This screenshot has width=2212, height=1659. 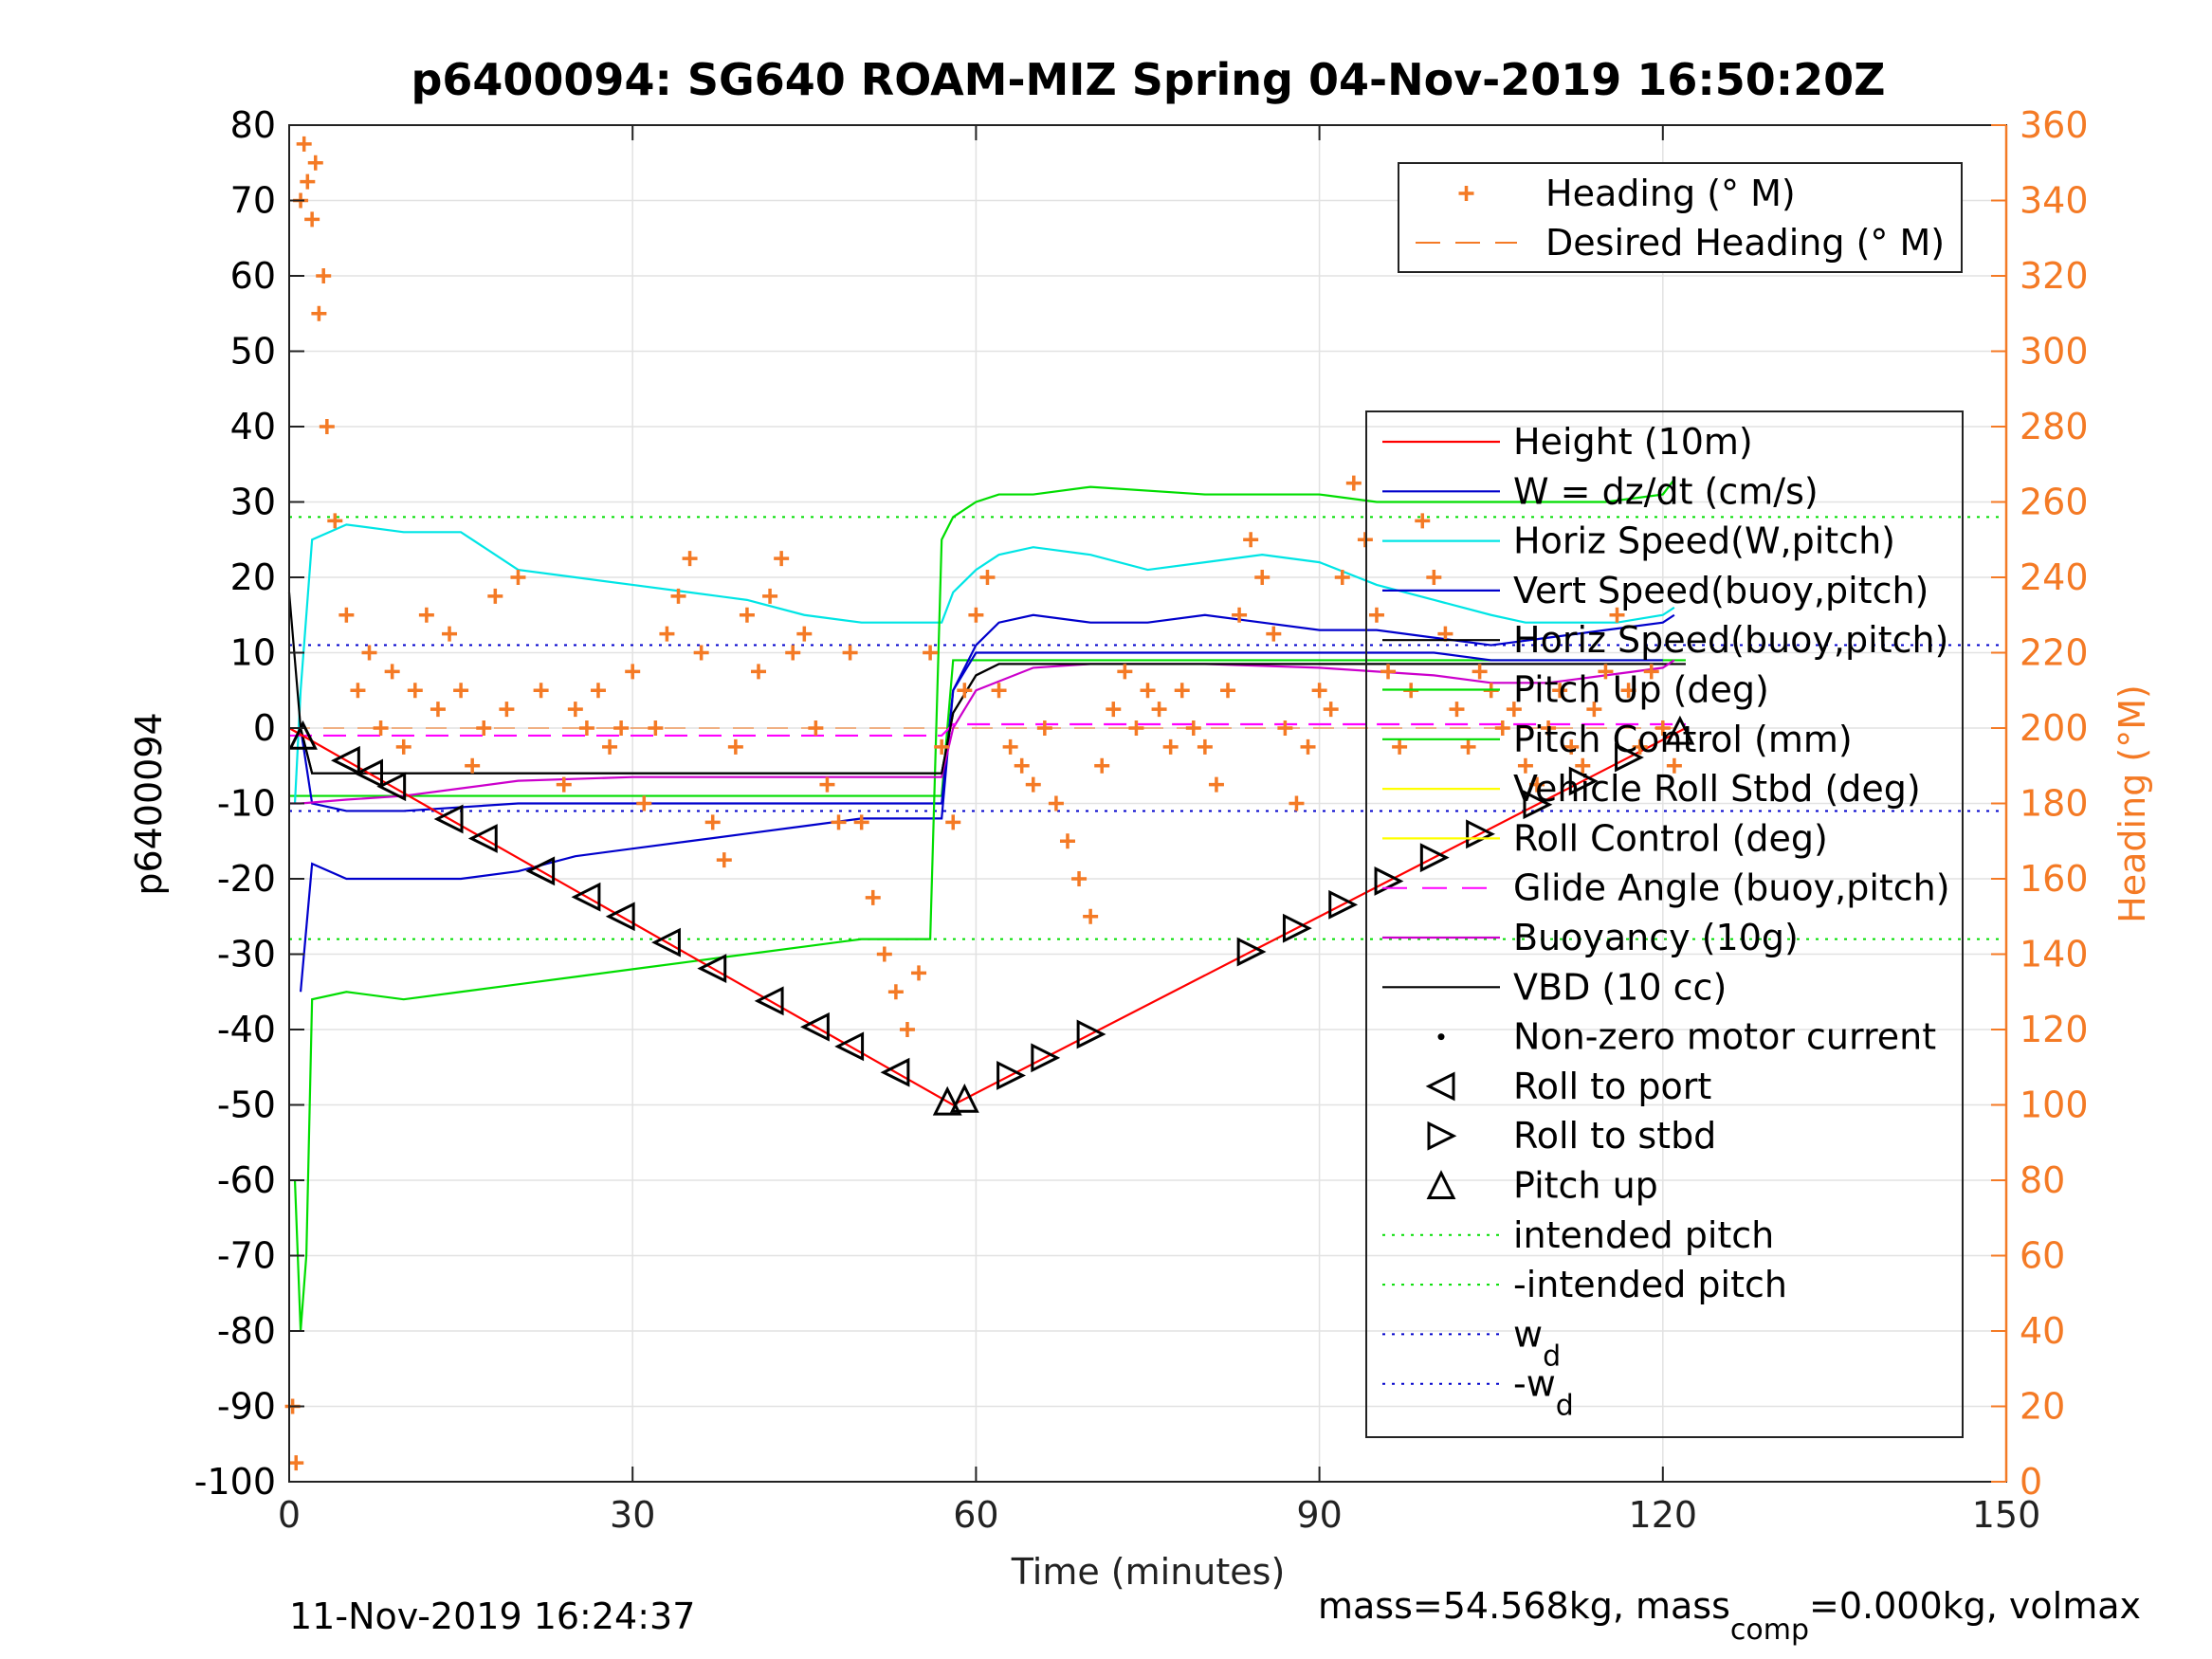 What do you see at coordinates (2031, 1482) in the screenshot?
I see `y2-tick-label: 0` at bounding box center [2031, 1482].